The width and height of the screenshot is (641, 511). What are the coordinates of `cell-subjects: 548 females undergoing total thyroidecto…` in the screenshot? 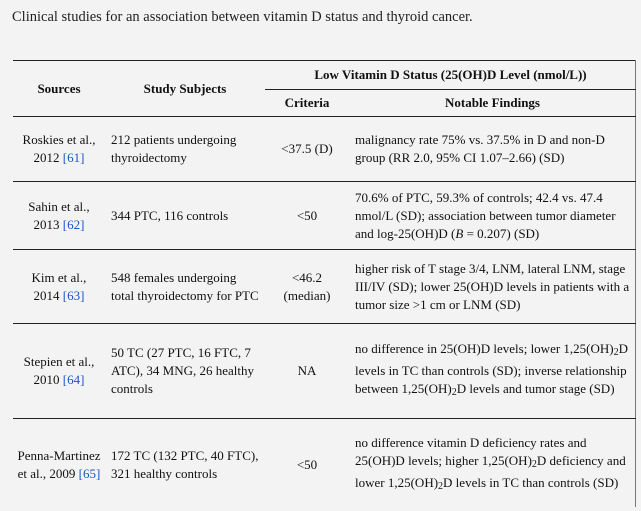 It's located at (185, 287).